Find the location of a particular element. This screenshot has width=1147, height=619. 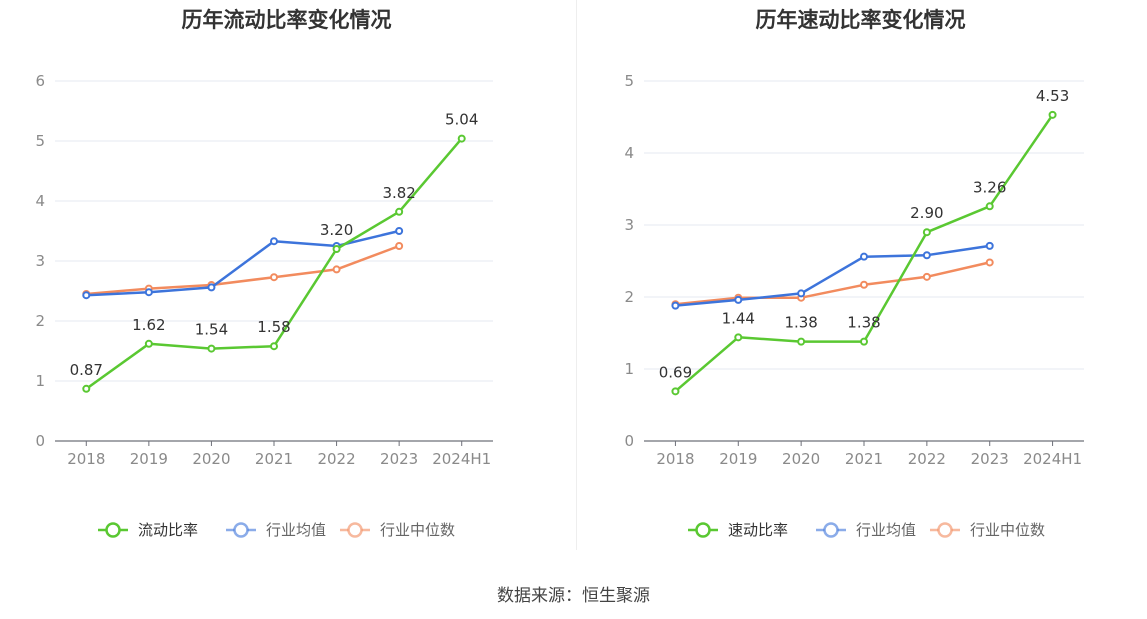

data-label: 1.58 is located at coordinates (273, 327).